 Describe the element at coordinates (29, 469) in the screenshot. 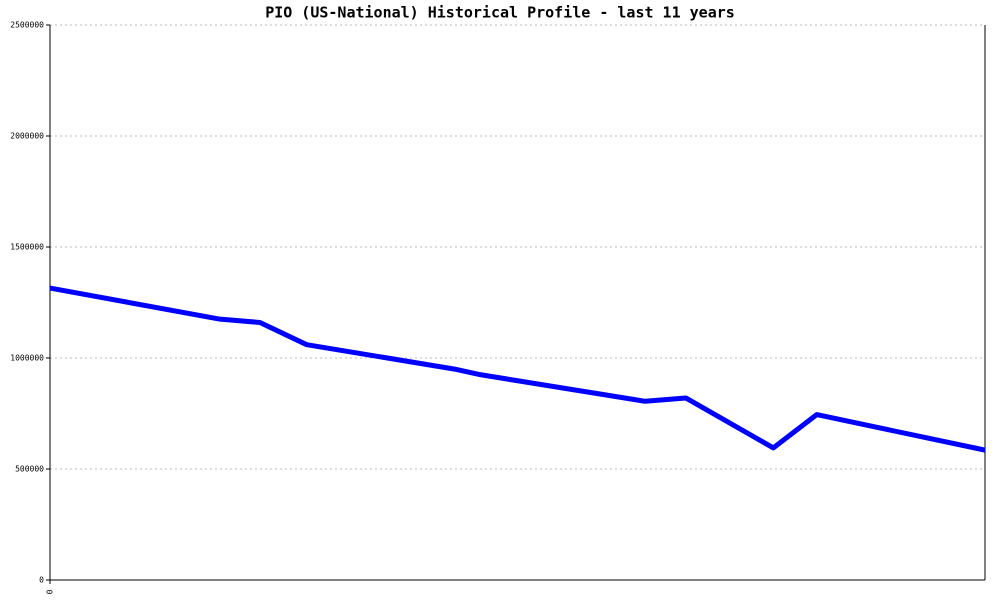

I see `y-tick-label: 500000` at that location.